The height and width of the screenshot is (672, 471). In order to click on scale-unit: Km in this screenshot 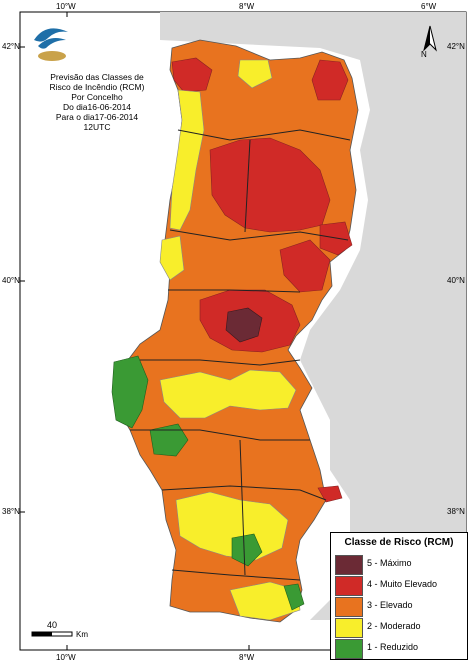, I will do `click(82, 634)`.